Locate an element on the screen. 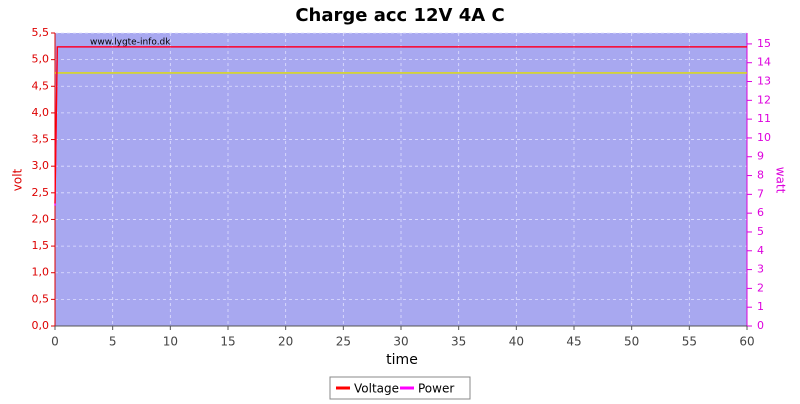 The height and width of the screenshot is (404, 800). x-tick-label: 25 is located at coordinates (343, 342).